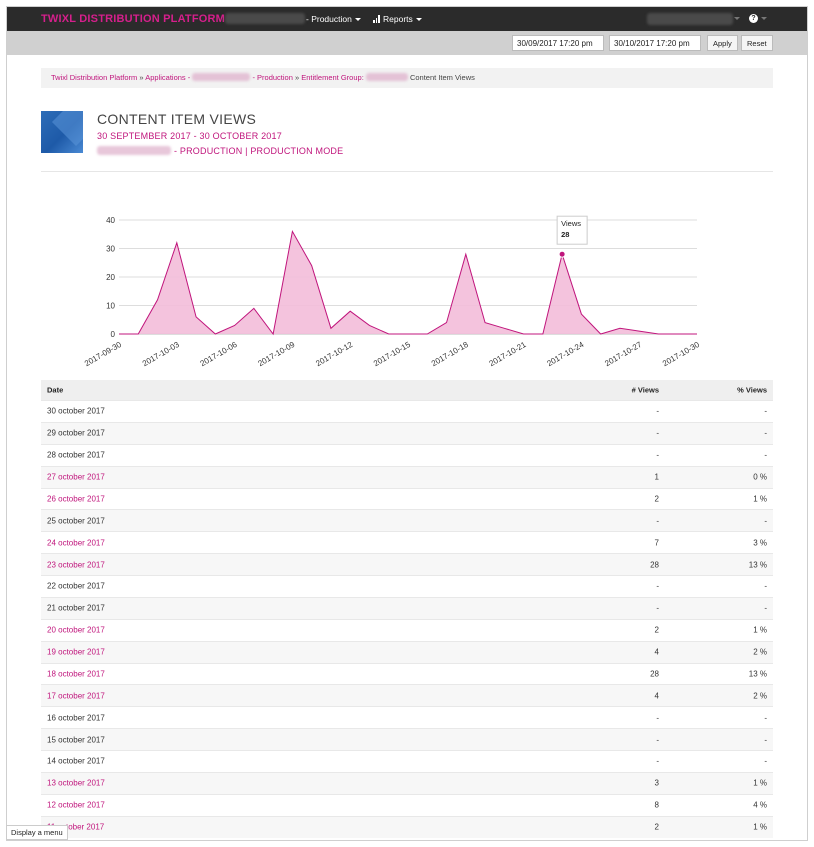 The height and width of the screenshot is (847, 814). What do you see at coordinates (760, 783) in the screenshot?
I see `row-pct: 1 %` at bounding box center [760, 783].